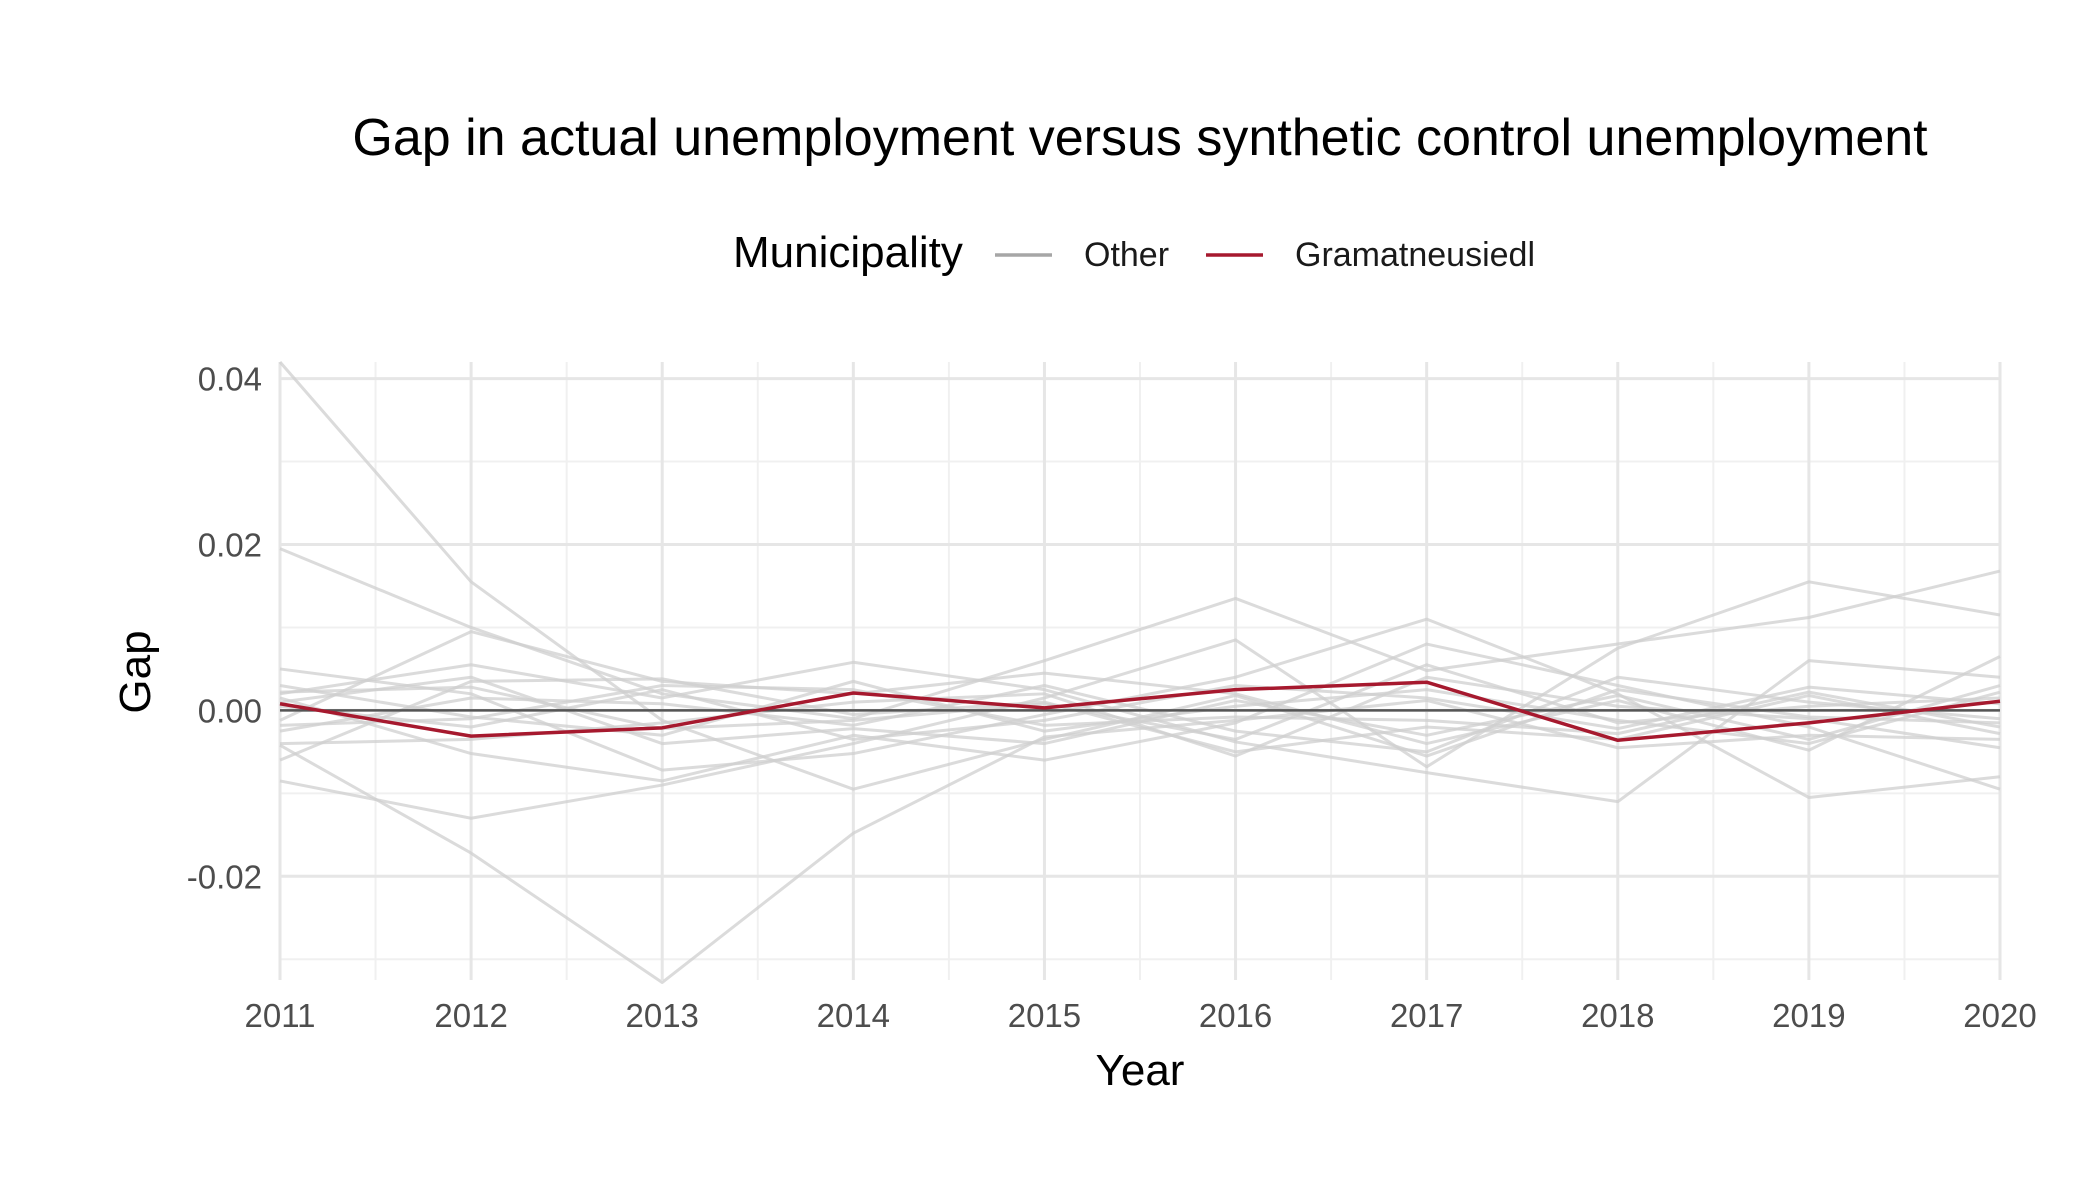 The image size is (2100, 1200). Describe the element at coordinates (1044, 1015) in the screenshot. I see `x-tick-label: 2015` at that location.